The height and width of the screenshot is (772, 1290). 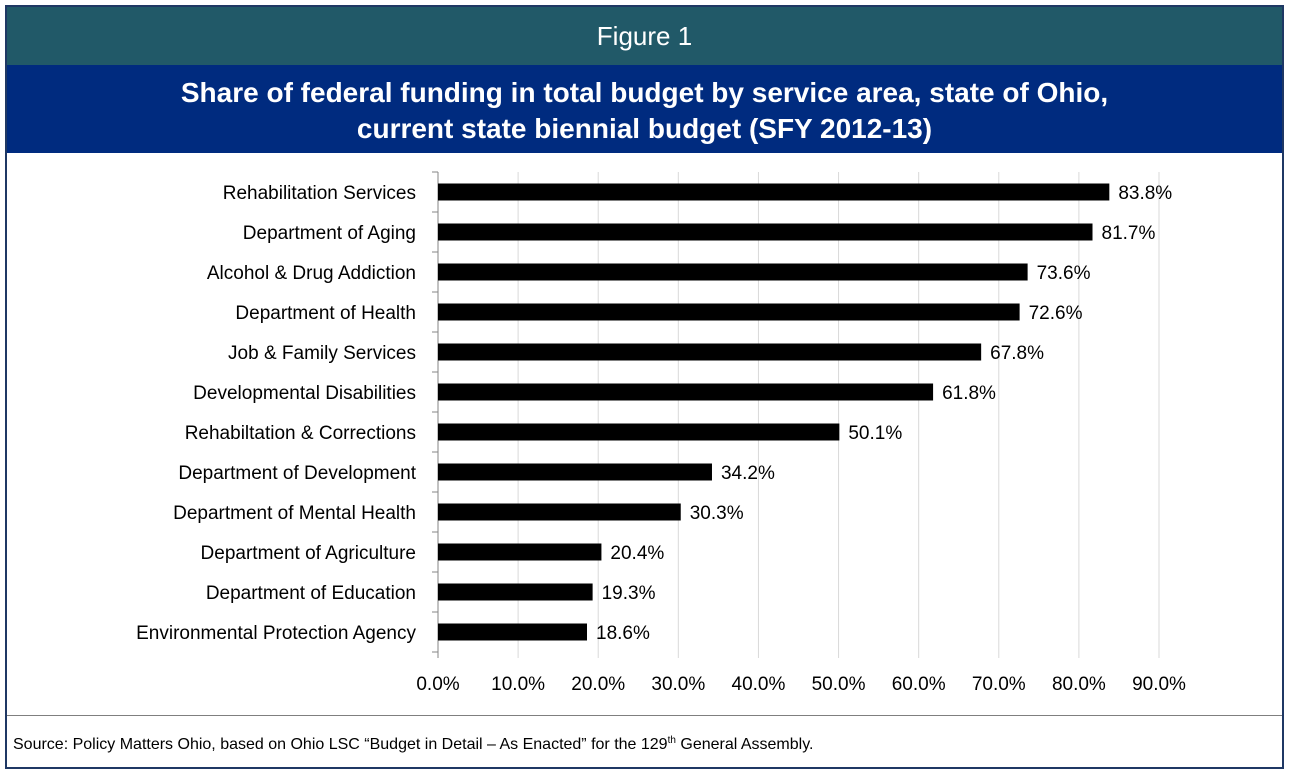 I want to click on category-label: Department of Education, so click(x=311, y=593).